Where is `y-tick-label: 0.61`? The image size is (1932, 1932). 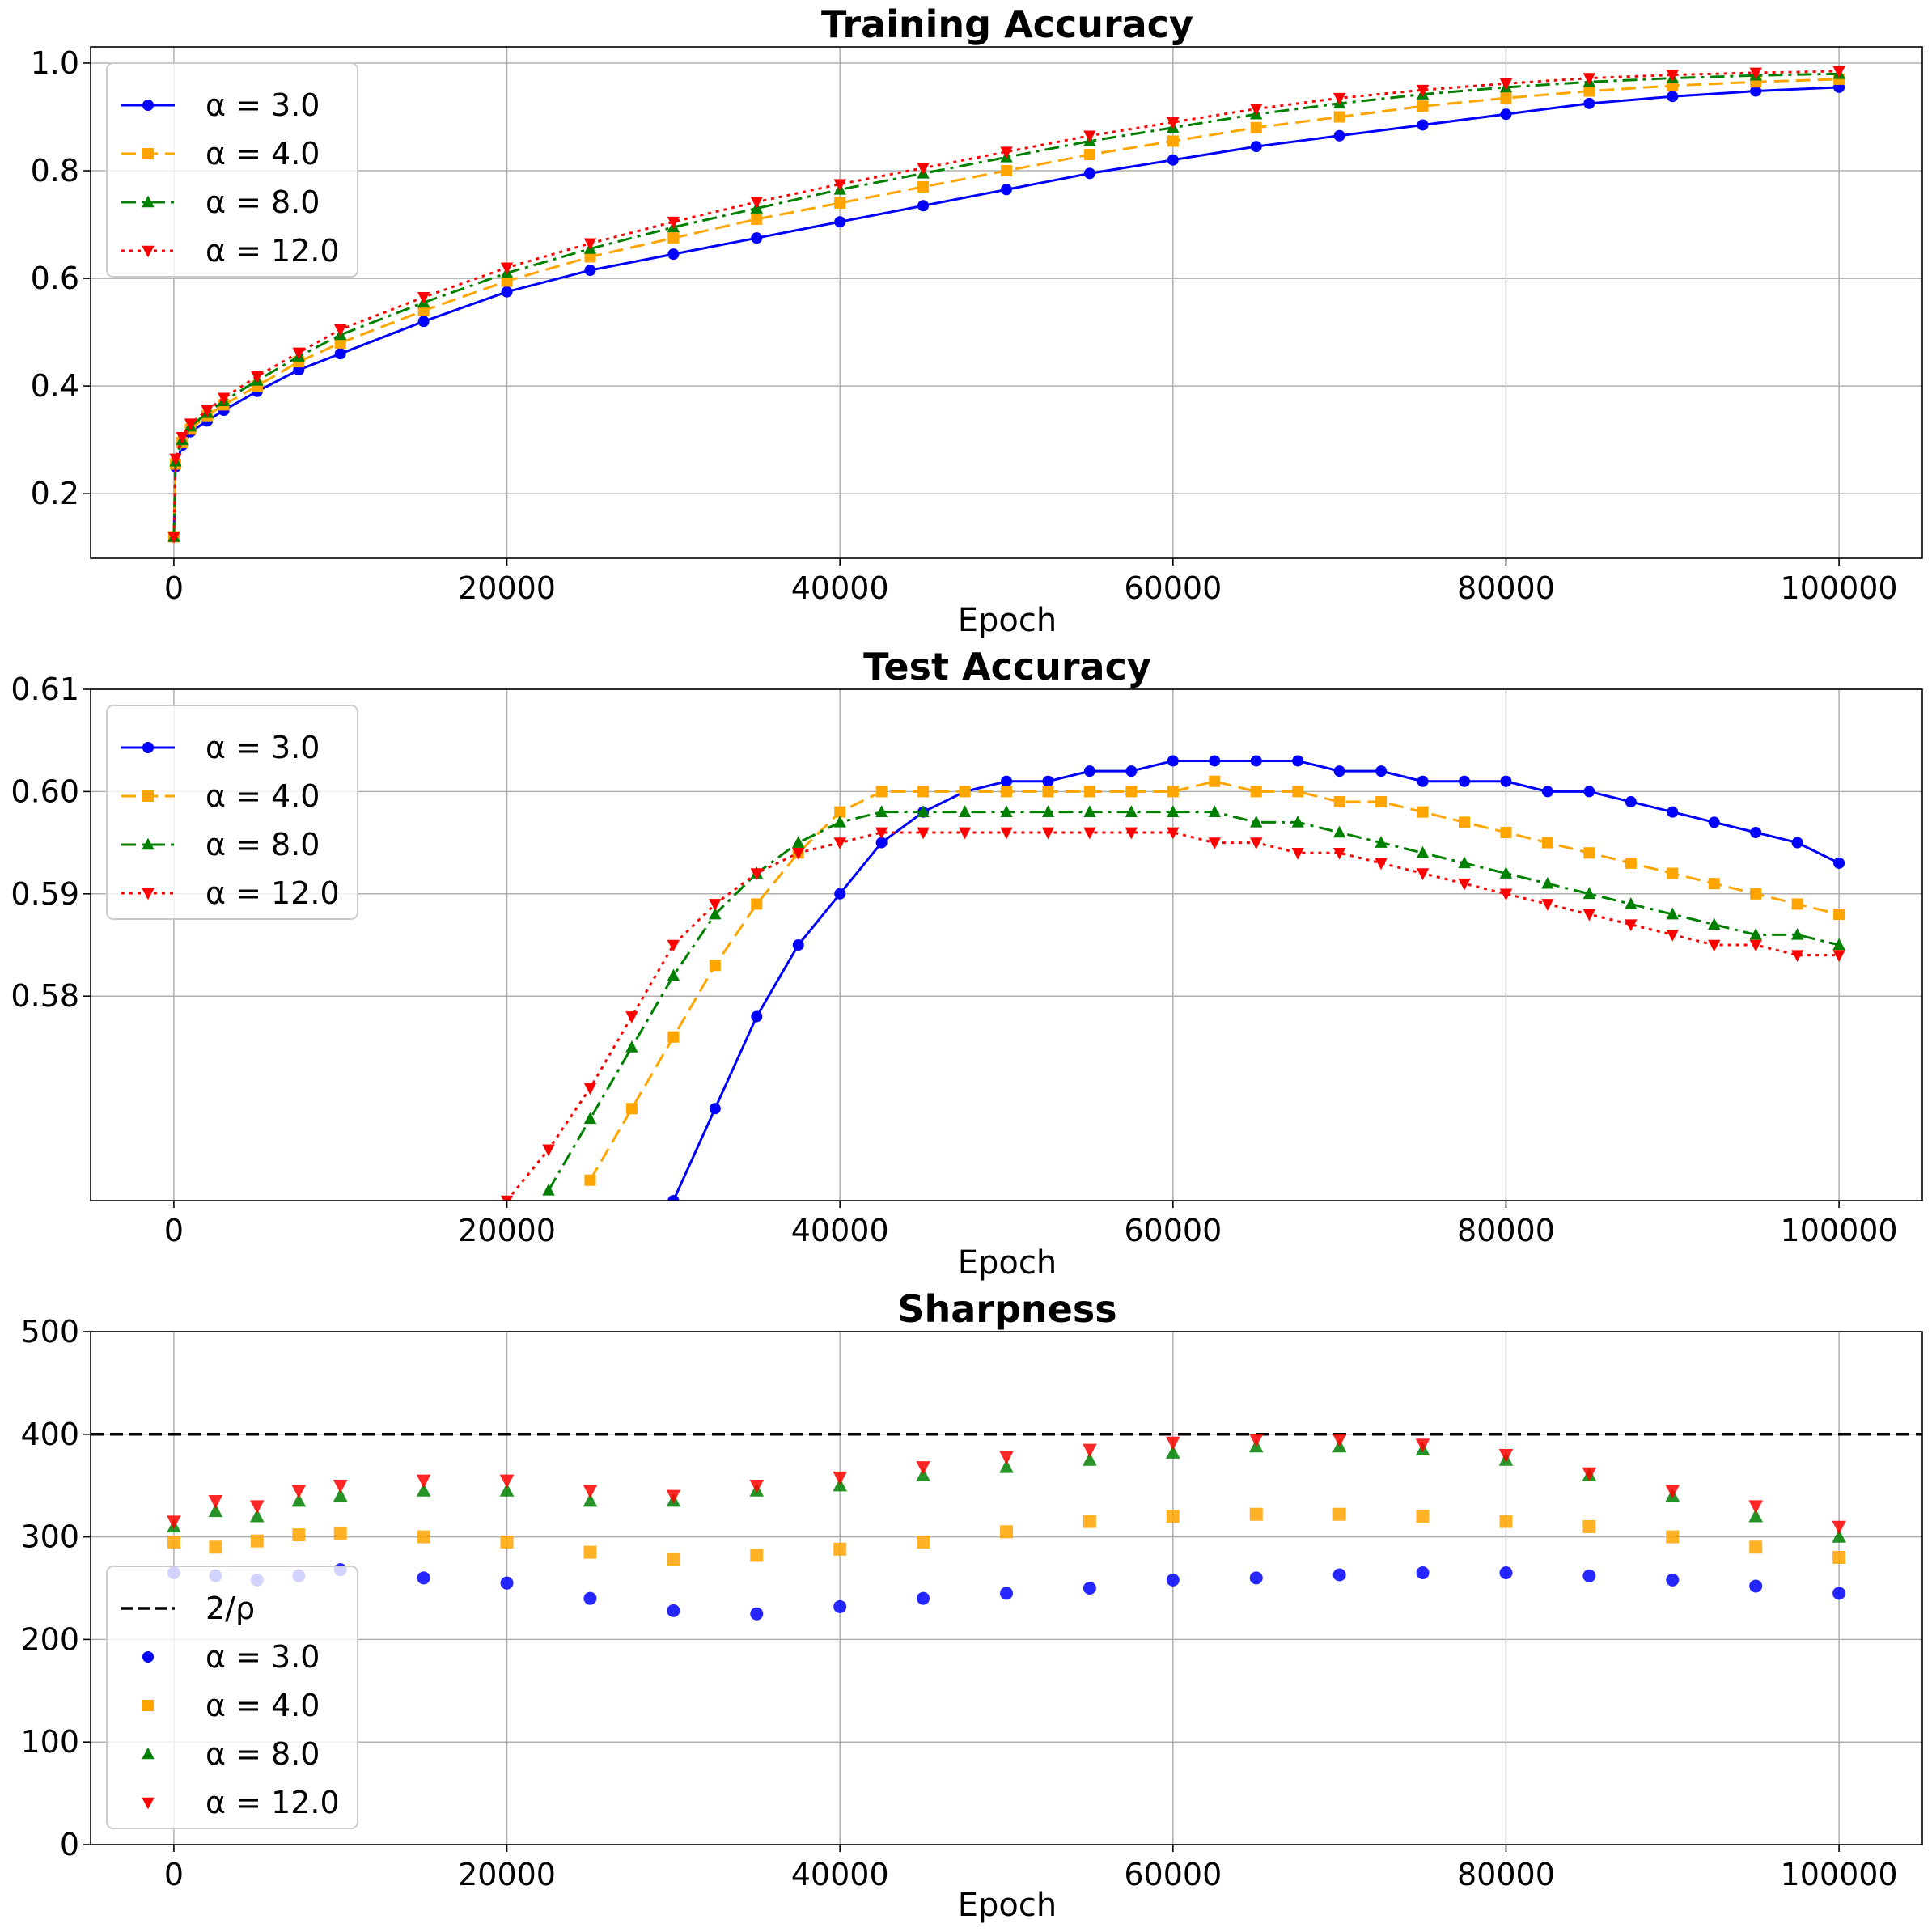
y-tick-label: 0.61 is located at coordinates (45, 689).